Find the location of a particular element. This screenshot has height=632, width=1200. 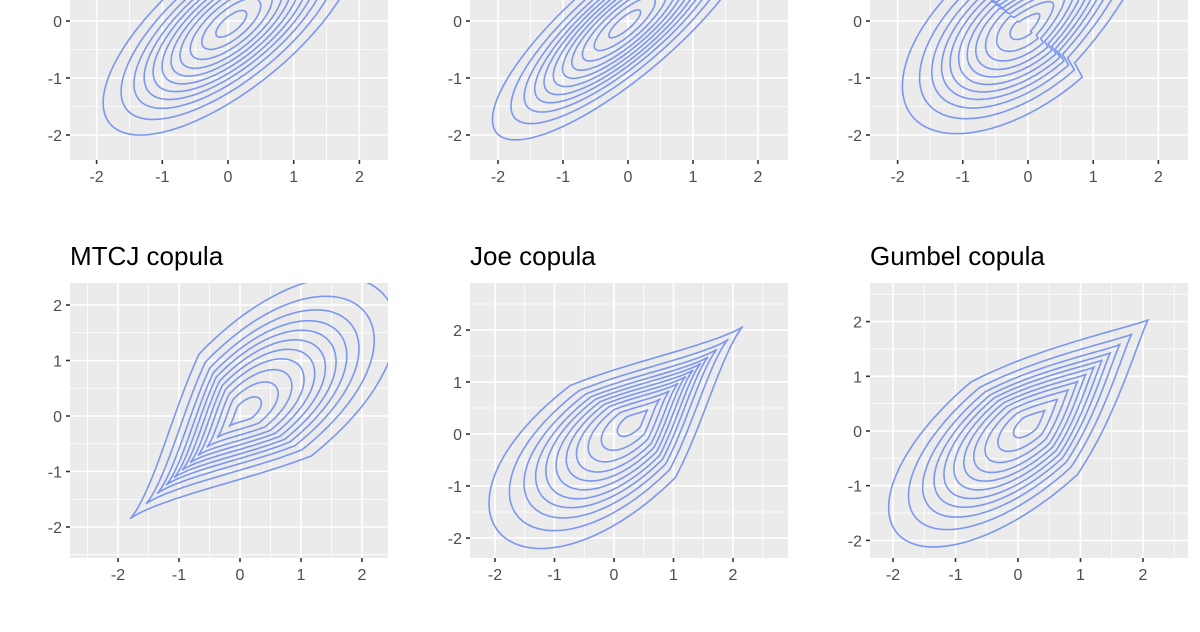

panel-top-2: -2 -1 0 1 2 0 -1 -2 is located at coordinates (618, 93).